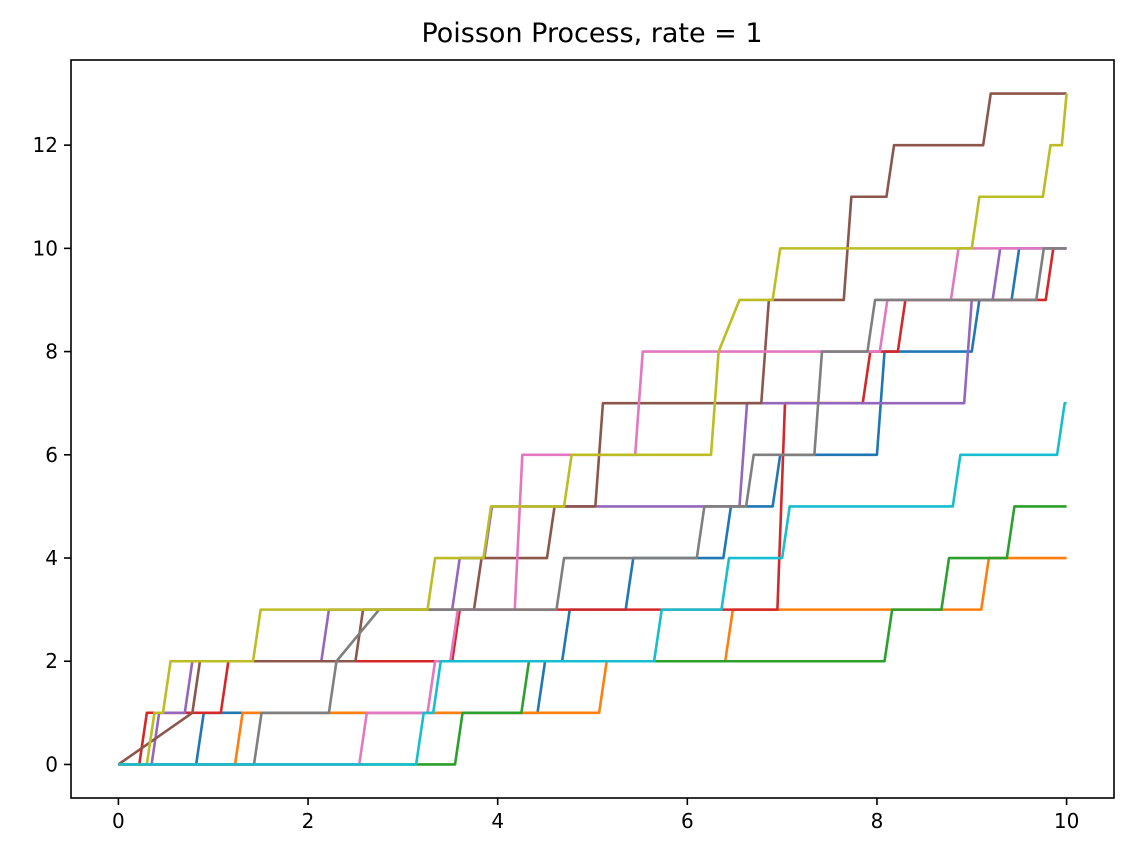  I want to click on y-tick-label: 2, so click(51, 661).